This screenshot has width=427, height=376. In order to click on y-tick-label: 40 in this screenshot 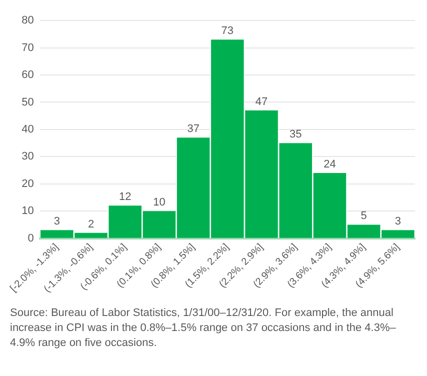, I will do `click(28, 129)`.